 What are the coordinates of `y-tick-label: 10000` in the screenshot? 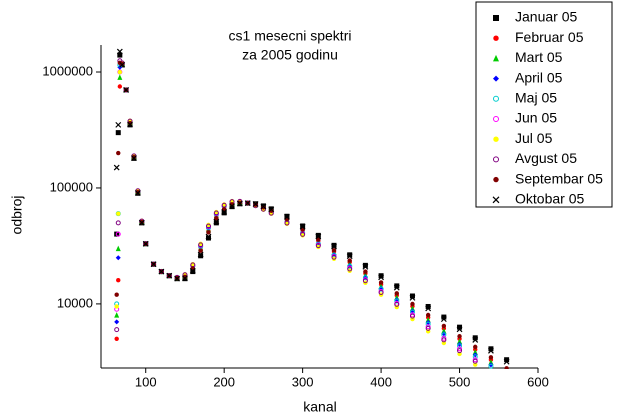 It's located at (75, 302).